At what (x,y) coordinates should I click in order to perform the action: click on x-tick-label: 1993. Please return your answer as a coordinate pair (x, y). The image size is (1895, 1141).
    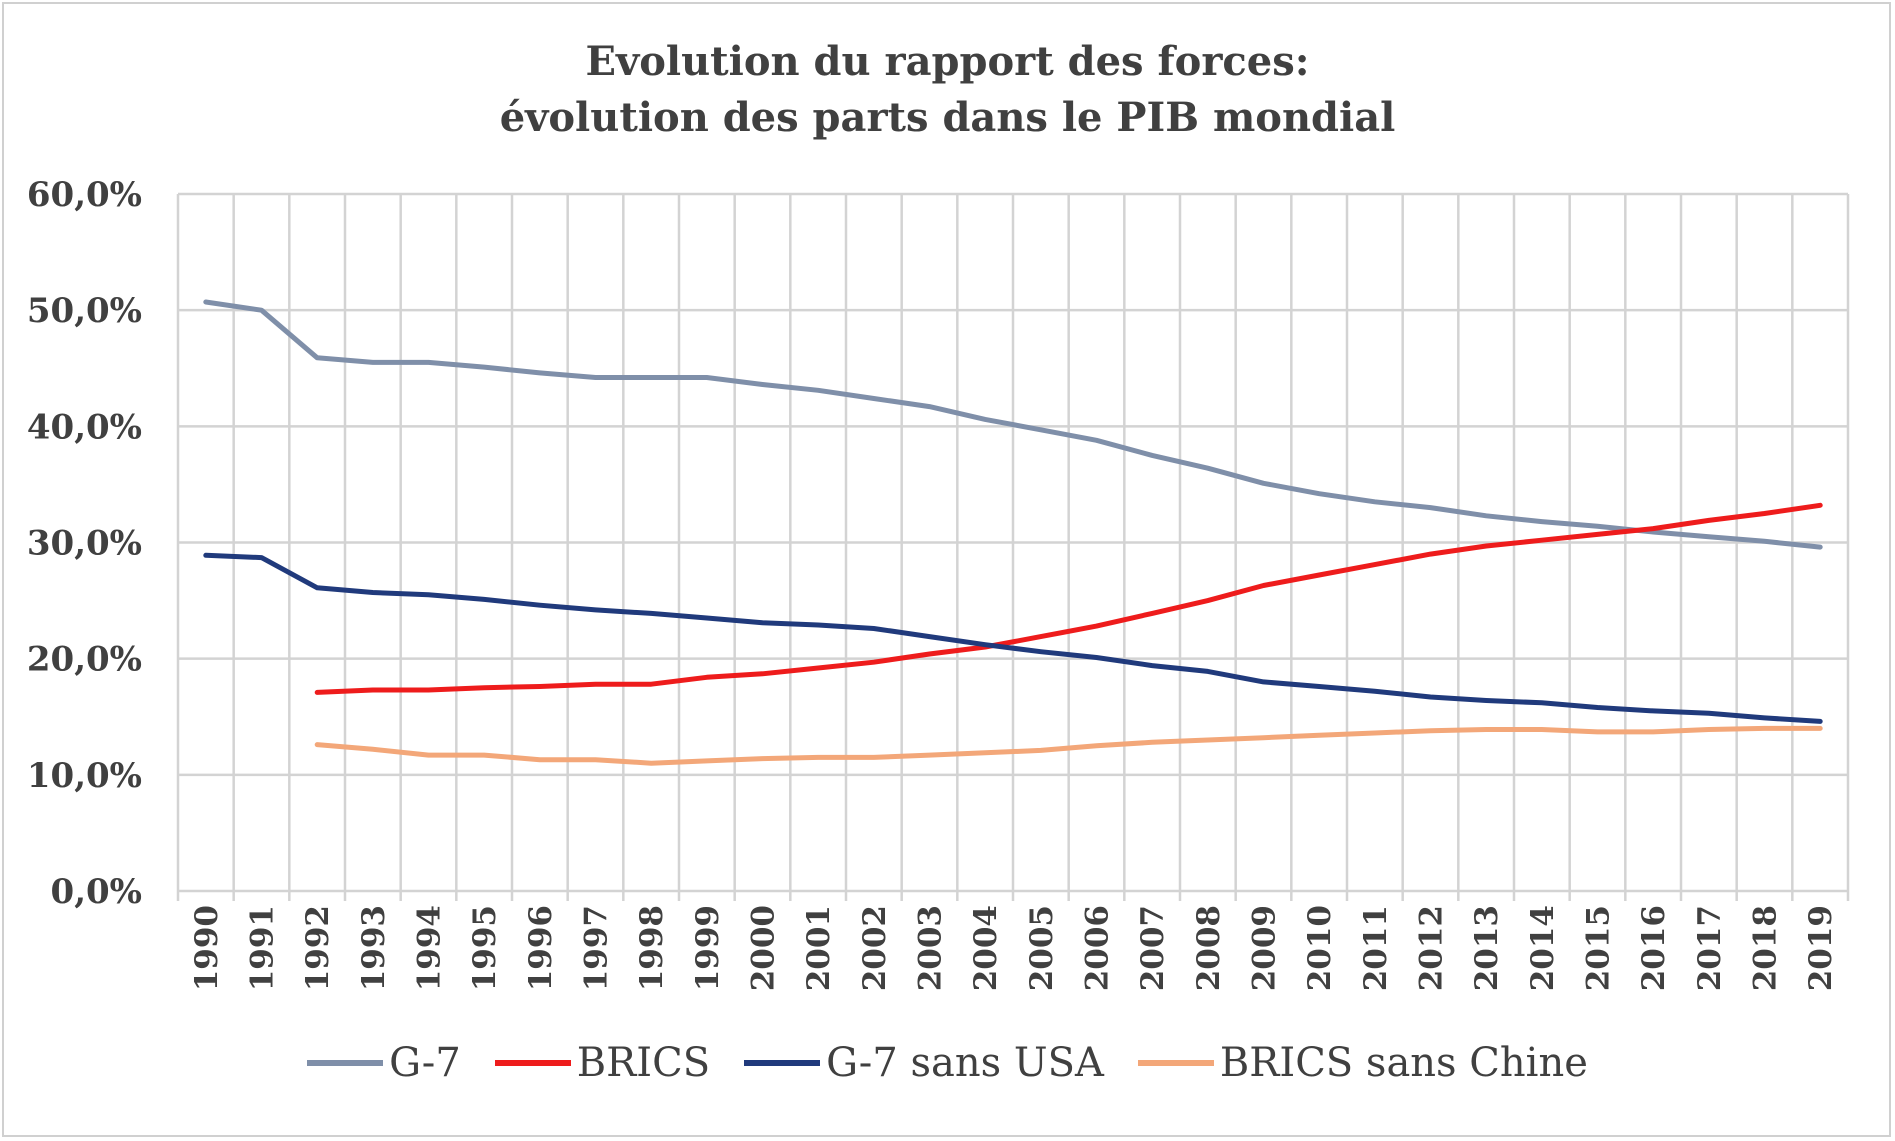
    Looking at the image, I should click on (374, 948).